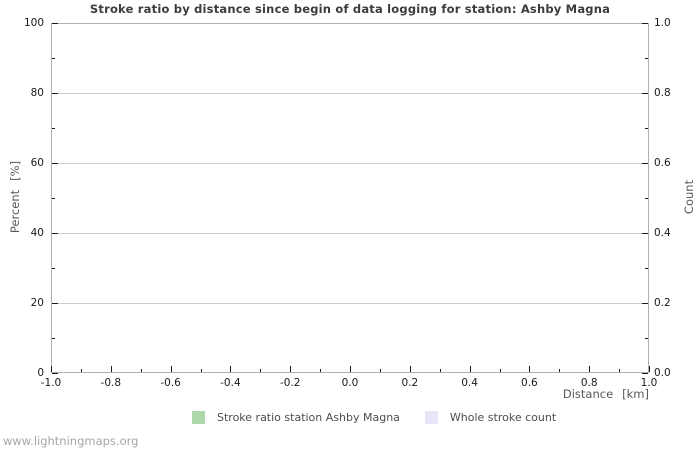 The height and width of the screenshot is (450, 700). What do you see at coordinates (662, 93) in the screenshot?
I see `right-tick-label: 0.8` at bounding box center [662, 93].